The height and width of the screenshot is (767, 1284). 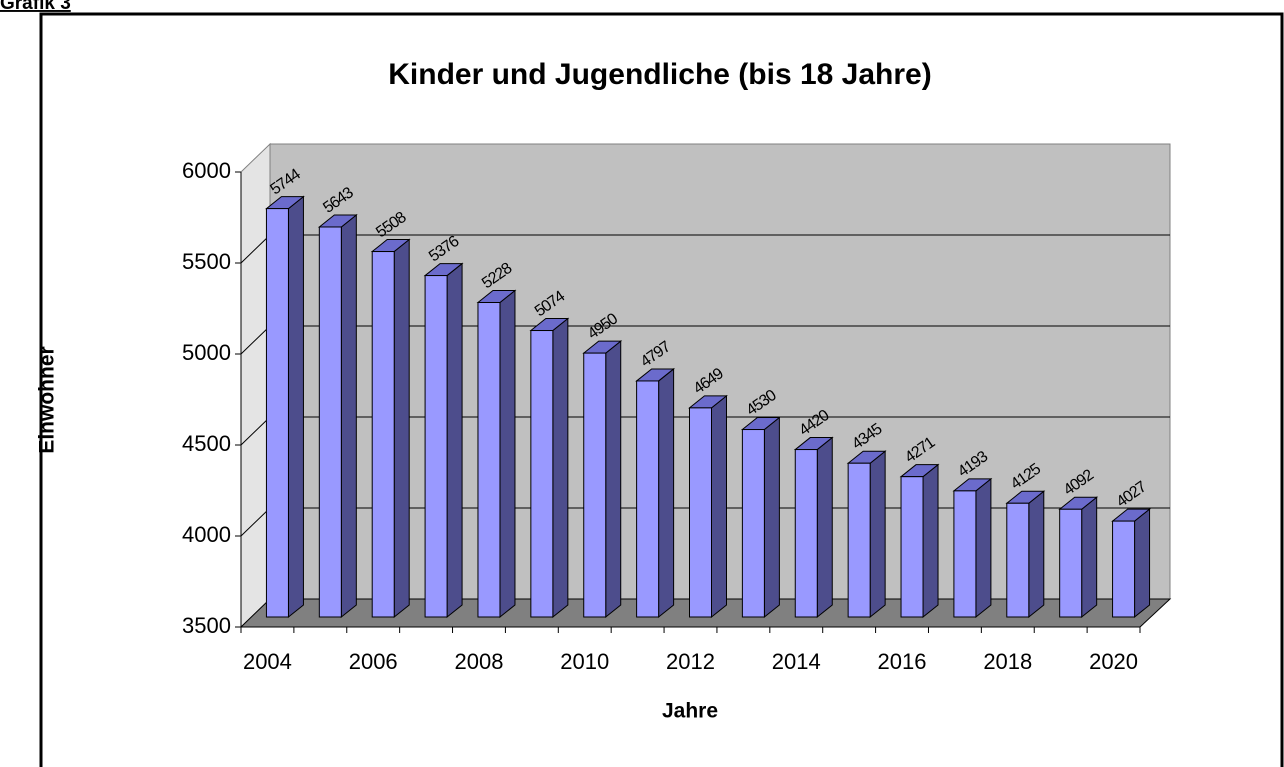 What do you see at coordinates (1113, 661) in the screenshot?
I see `x-tick-label: 2020` at bounding box center [1113, 661].